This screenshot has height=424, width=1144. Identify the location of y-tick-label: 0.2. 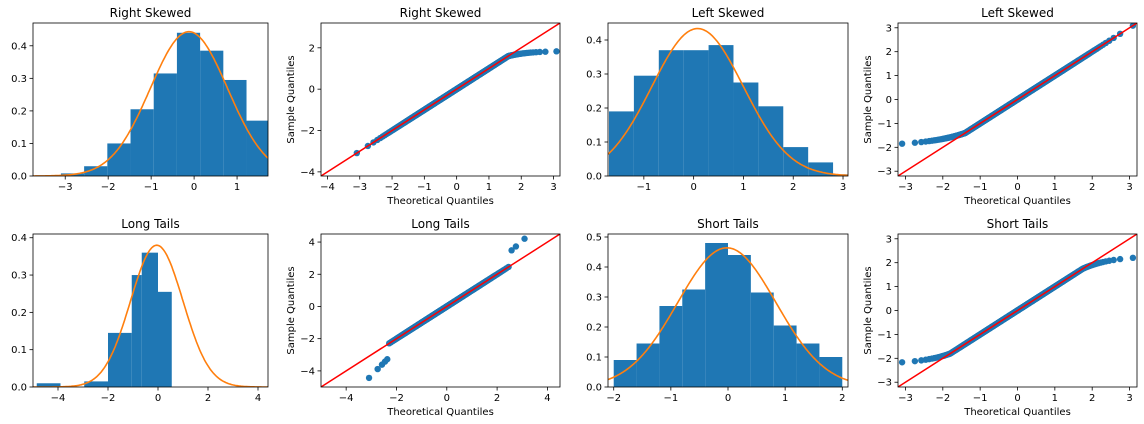
(19, 111).